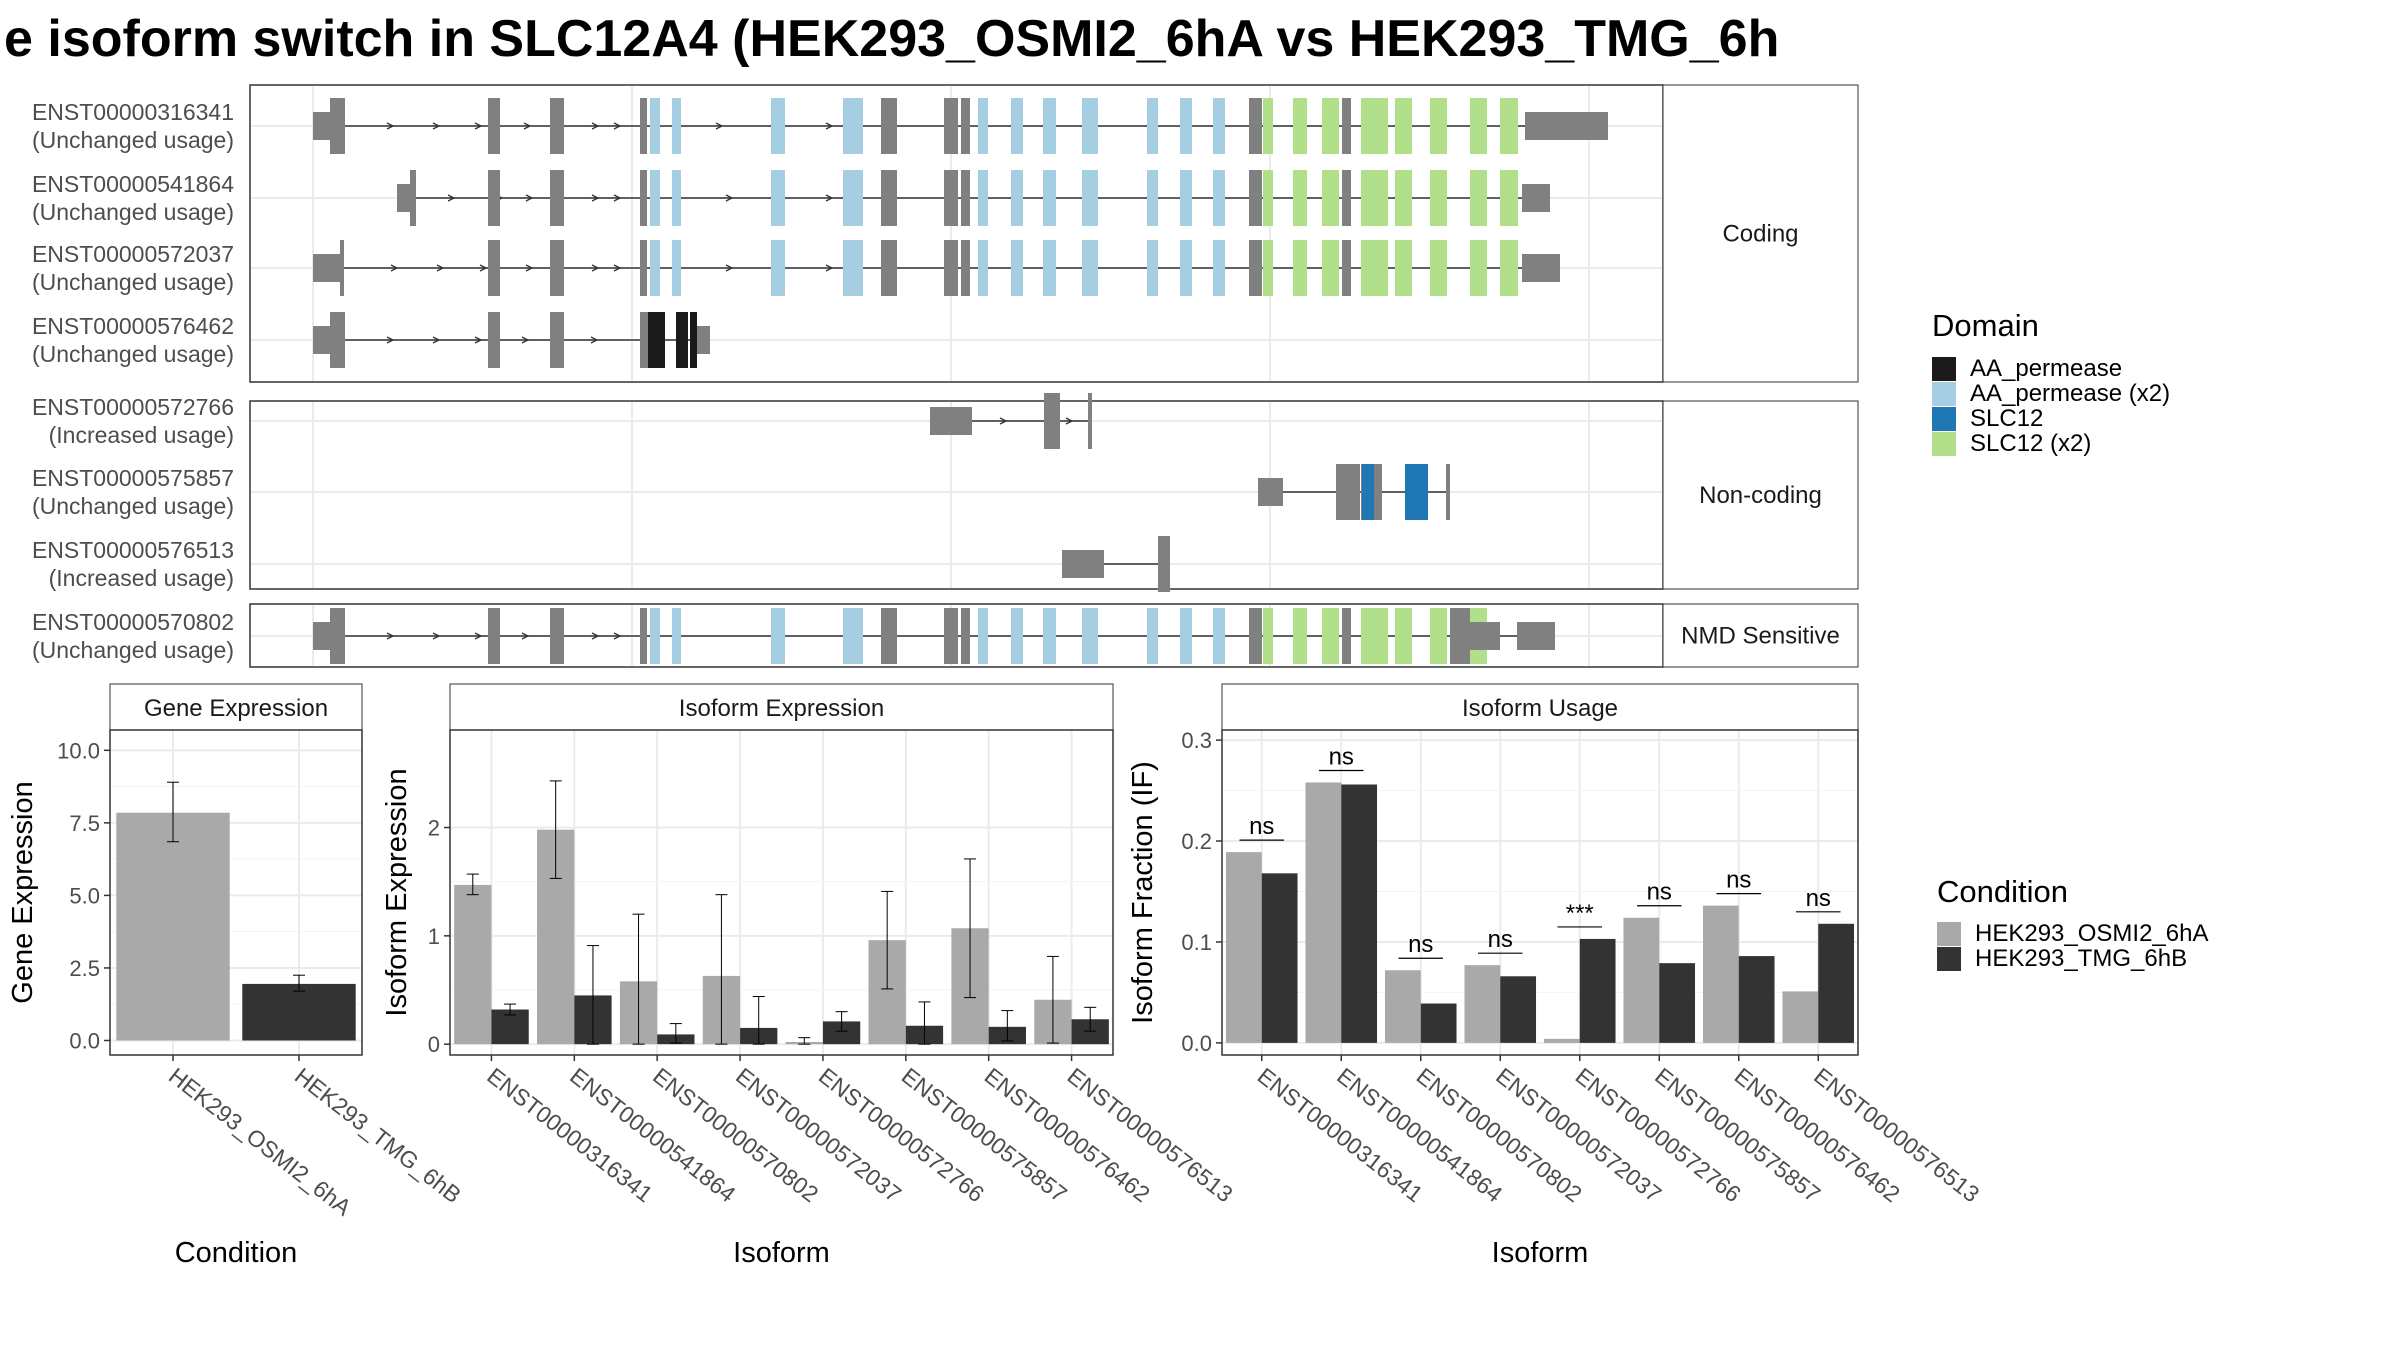 This screenshot has height=1350, width=2400. I want to click on y-tick-label: 1, so click(434, 936).